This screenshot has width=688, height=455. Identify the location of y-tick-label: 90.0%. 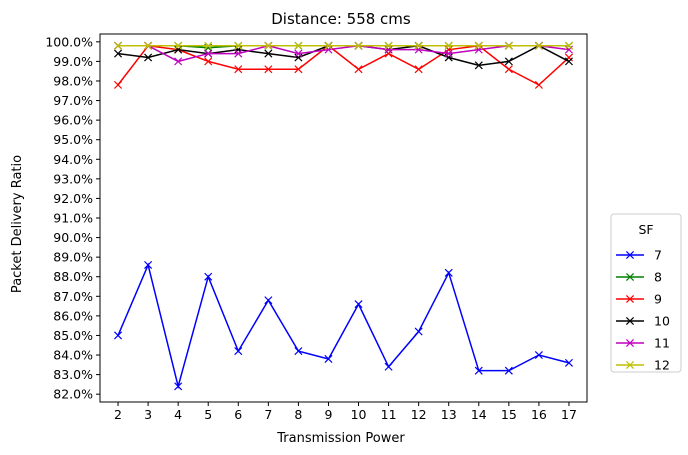
(73, 237).